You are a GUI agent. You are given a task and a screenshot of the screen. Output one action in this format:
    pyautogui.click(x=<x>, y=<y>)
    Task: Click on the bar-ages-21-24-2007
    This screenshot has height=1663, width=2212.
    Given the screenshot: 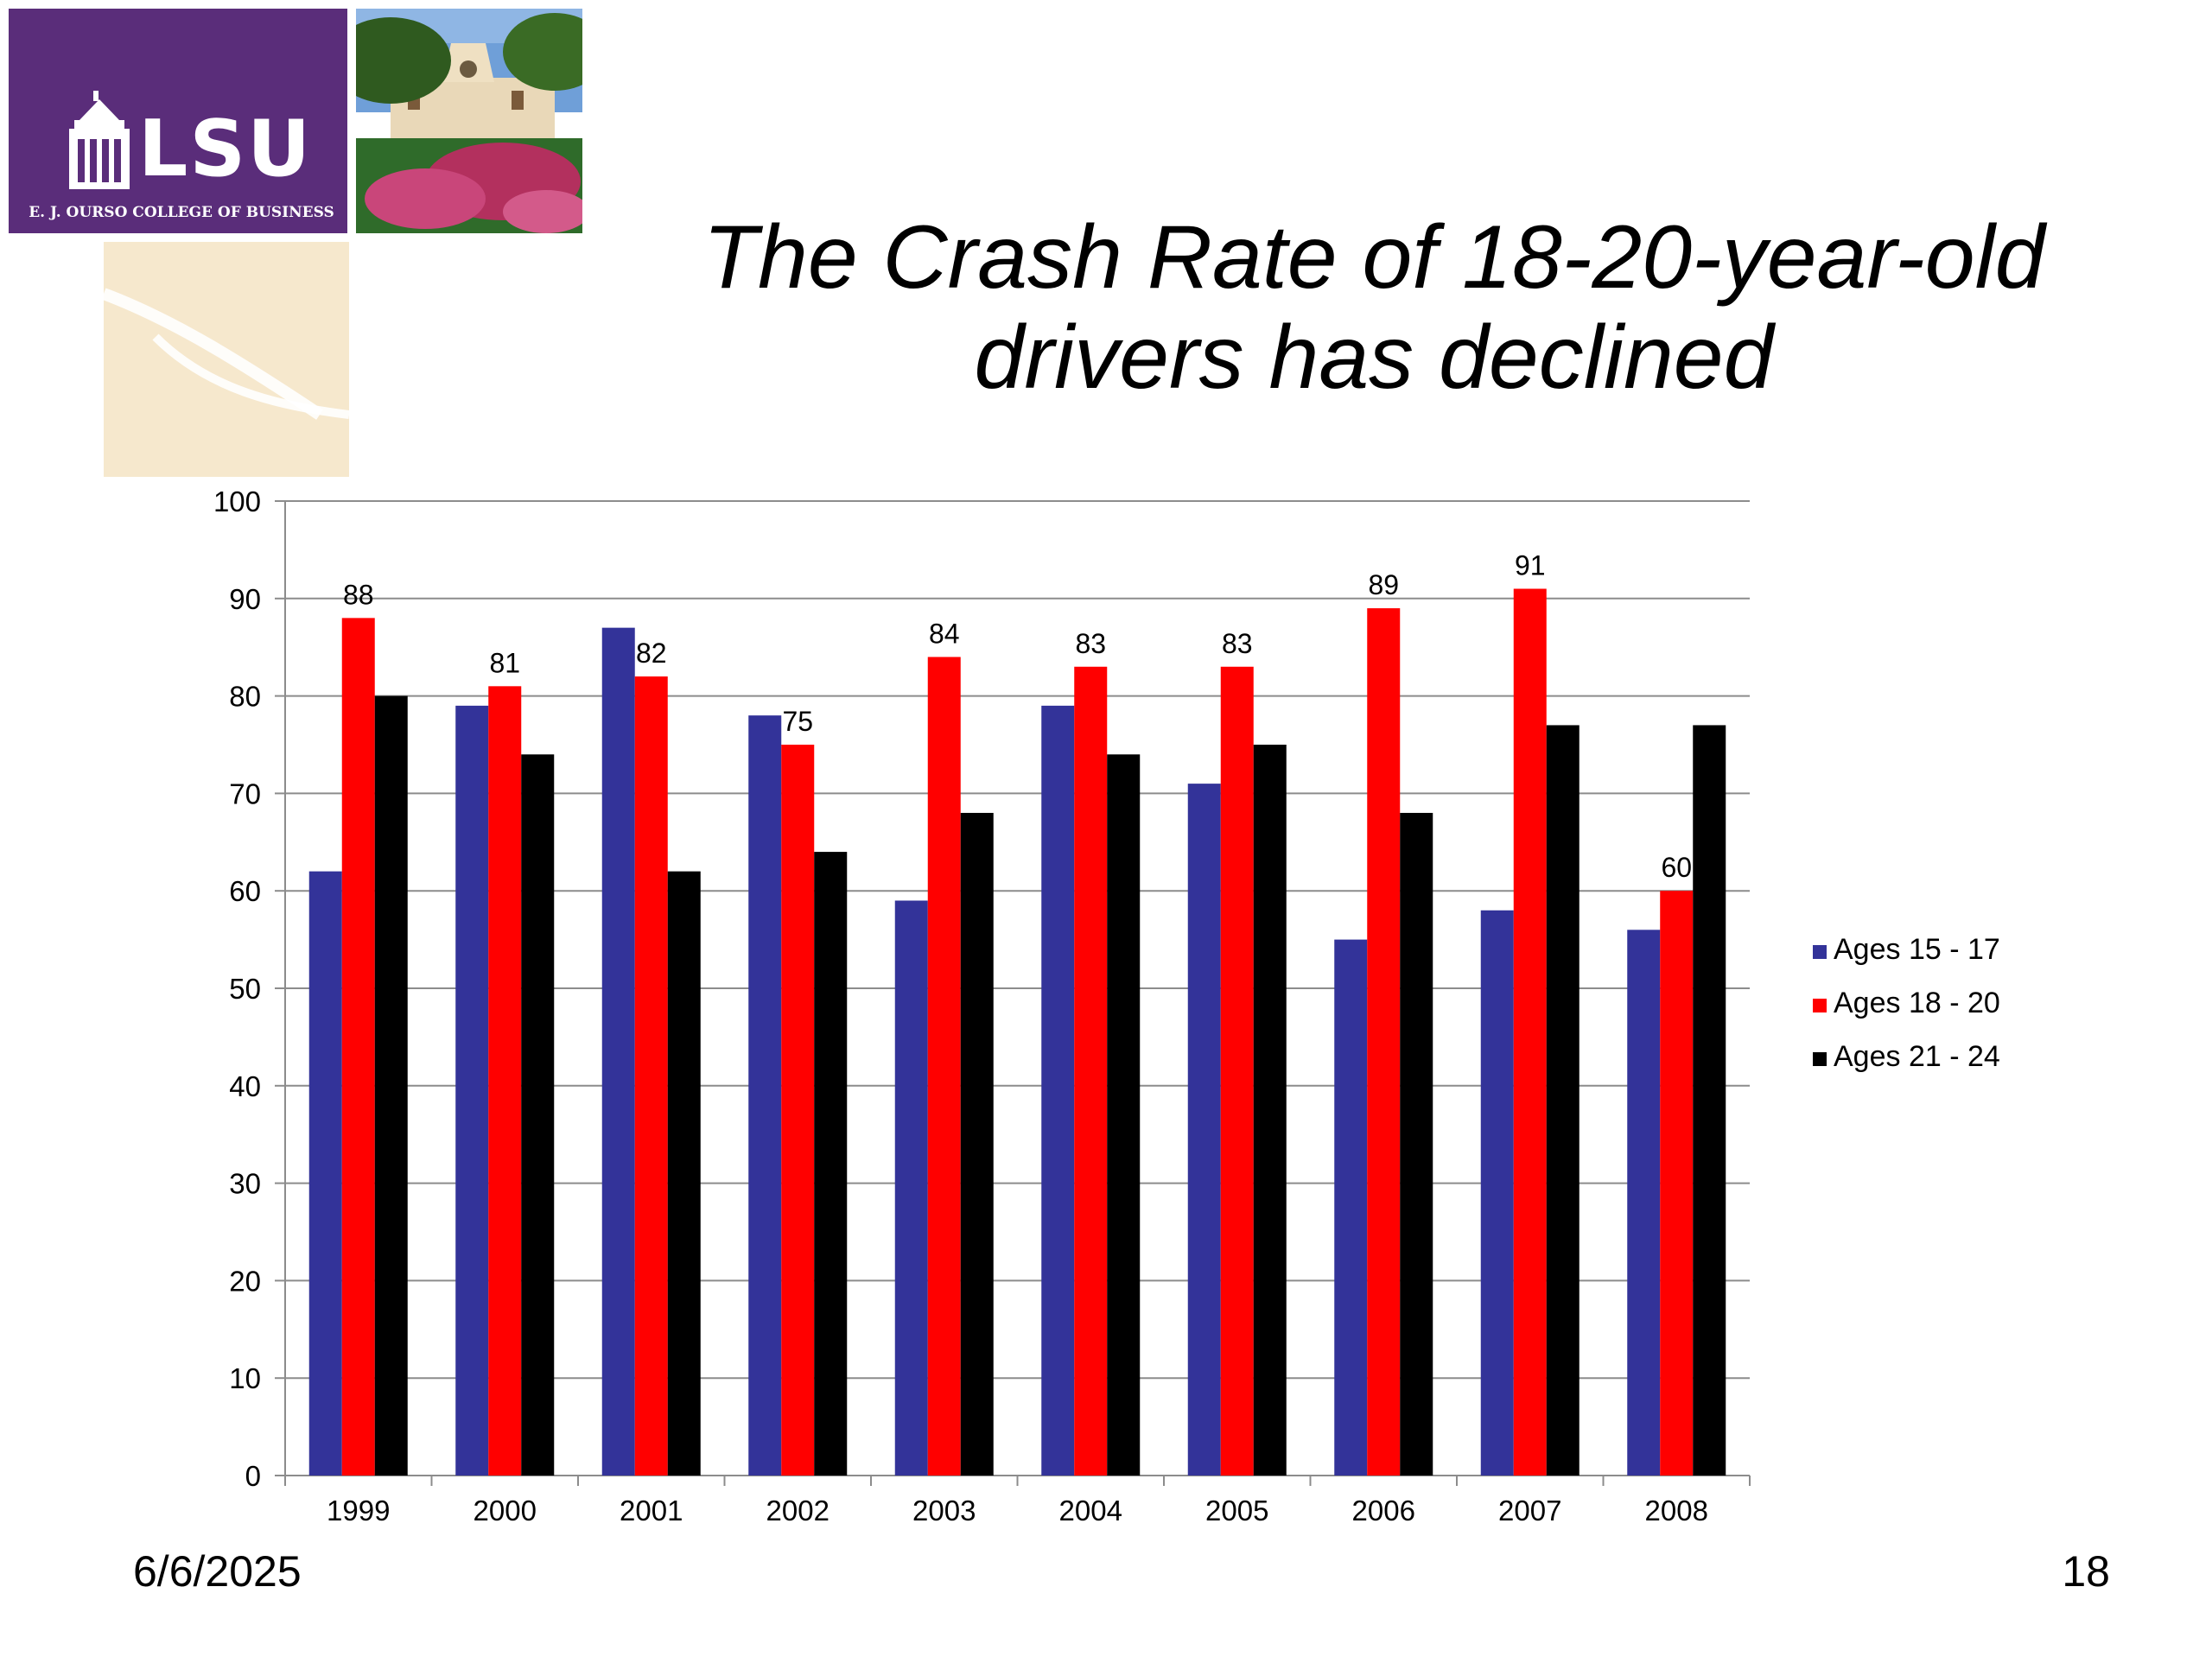 What is the action you would take?
    pyautogui.click(x=1563, y=1101)
    